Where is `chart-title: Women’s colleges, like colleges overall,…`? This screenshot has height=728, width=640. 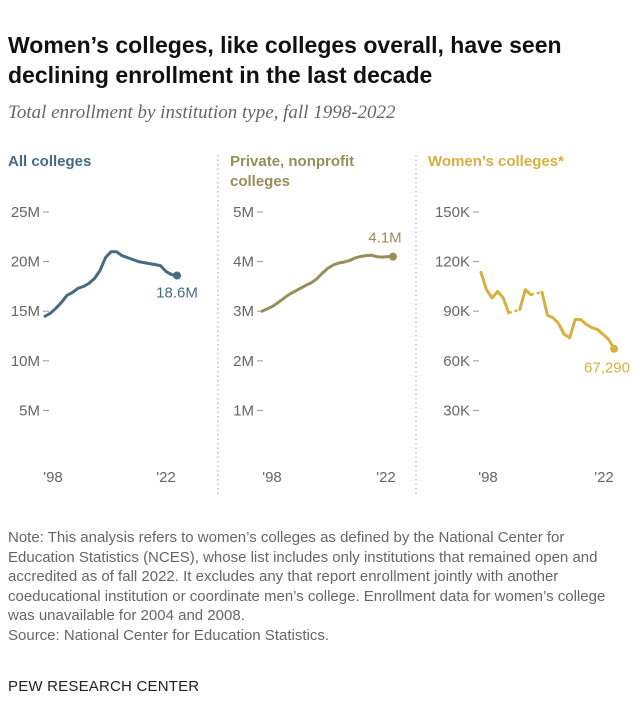 chart-title: Women’s colleges, like colleges overall,… is located at coordinates (285, 60).